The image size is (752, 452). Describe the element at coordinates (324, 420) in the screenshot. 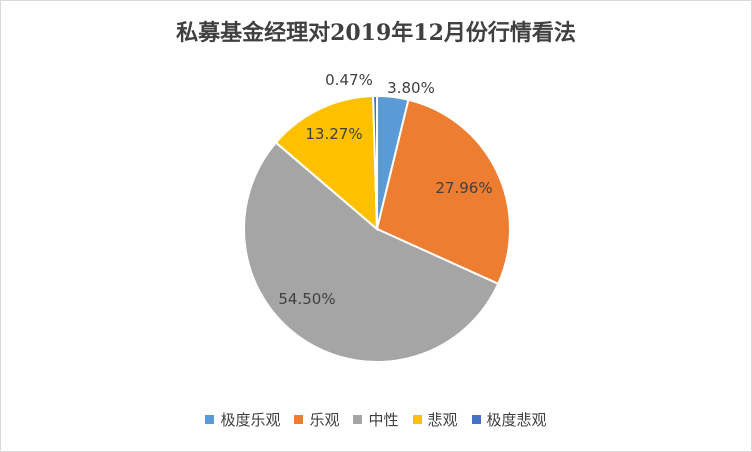

I see `legend-label: 乐观` at that location.